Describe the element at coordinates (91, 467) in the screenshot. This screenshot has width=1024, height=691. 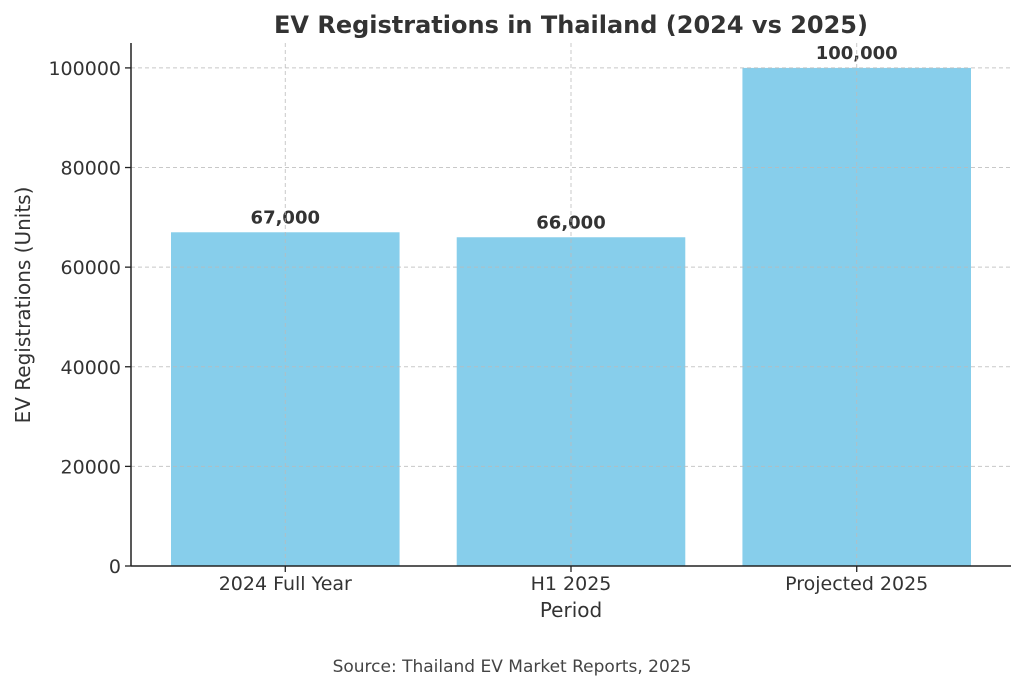
I see `y-tick-label: 20000` at that location.